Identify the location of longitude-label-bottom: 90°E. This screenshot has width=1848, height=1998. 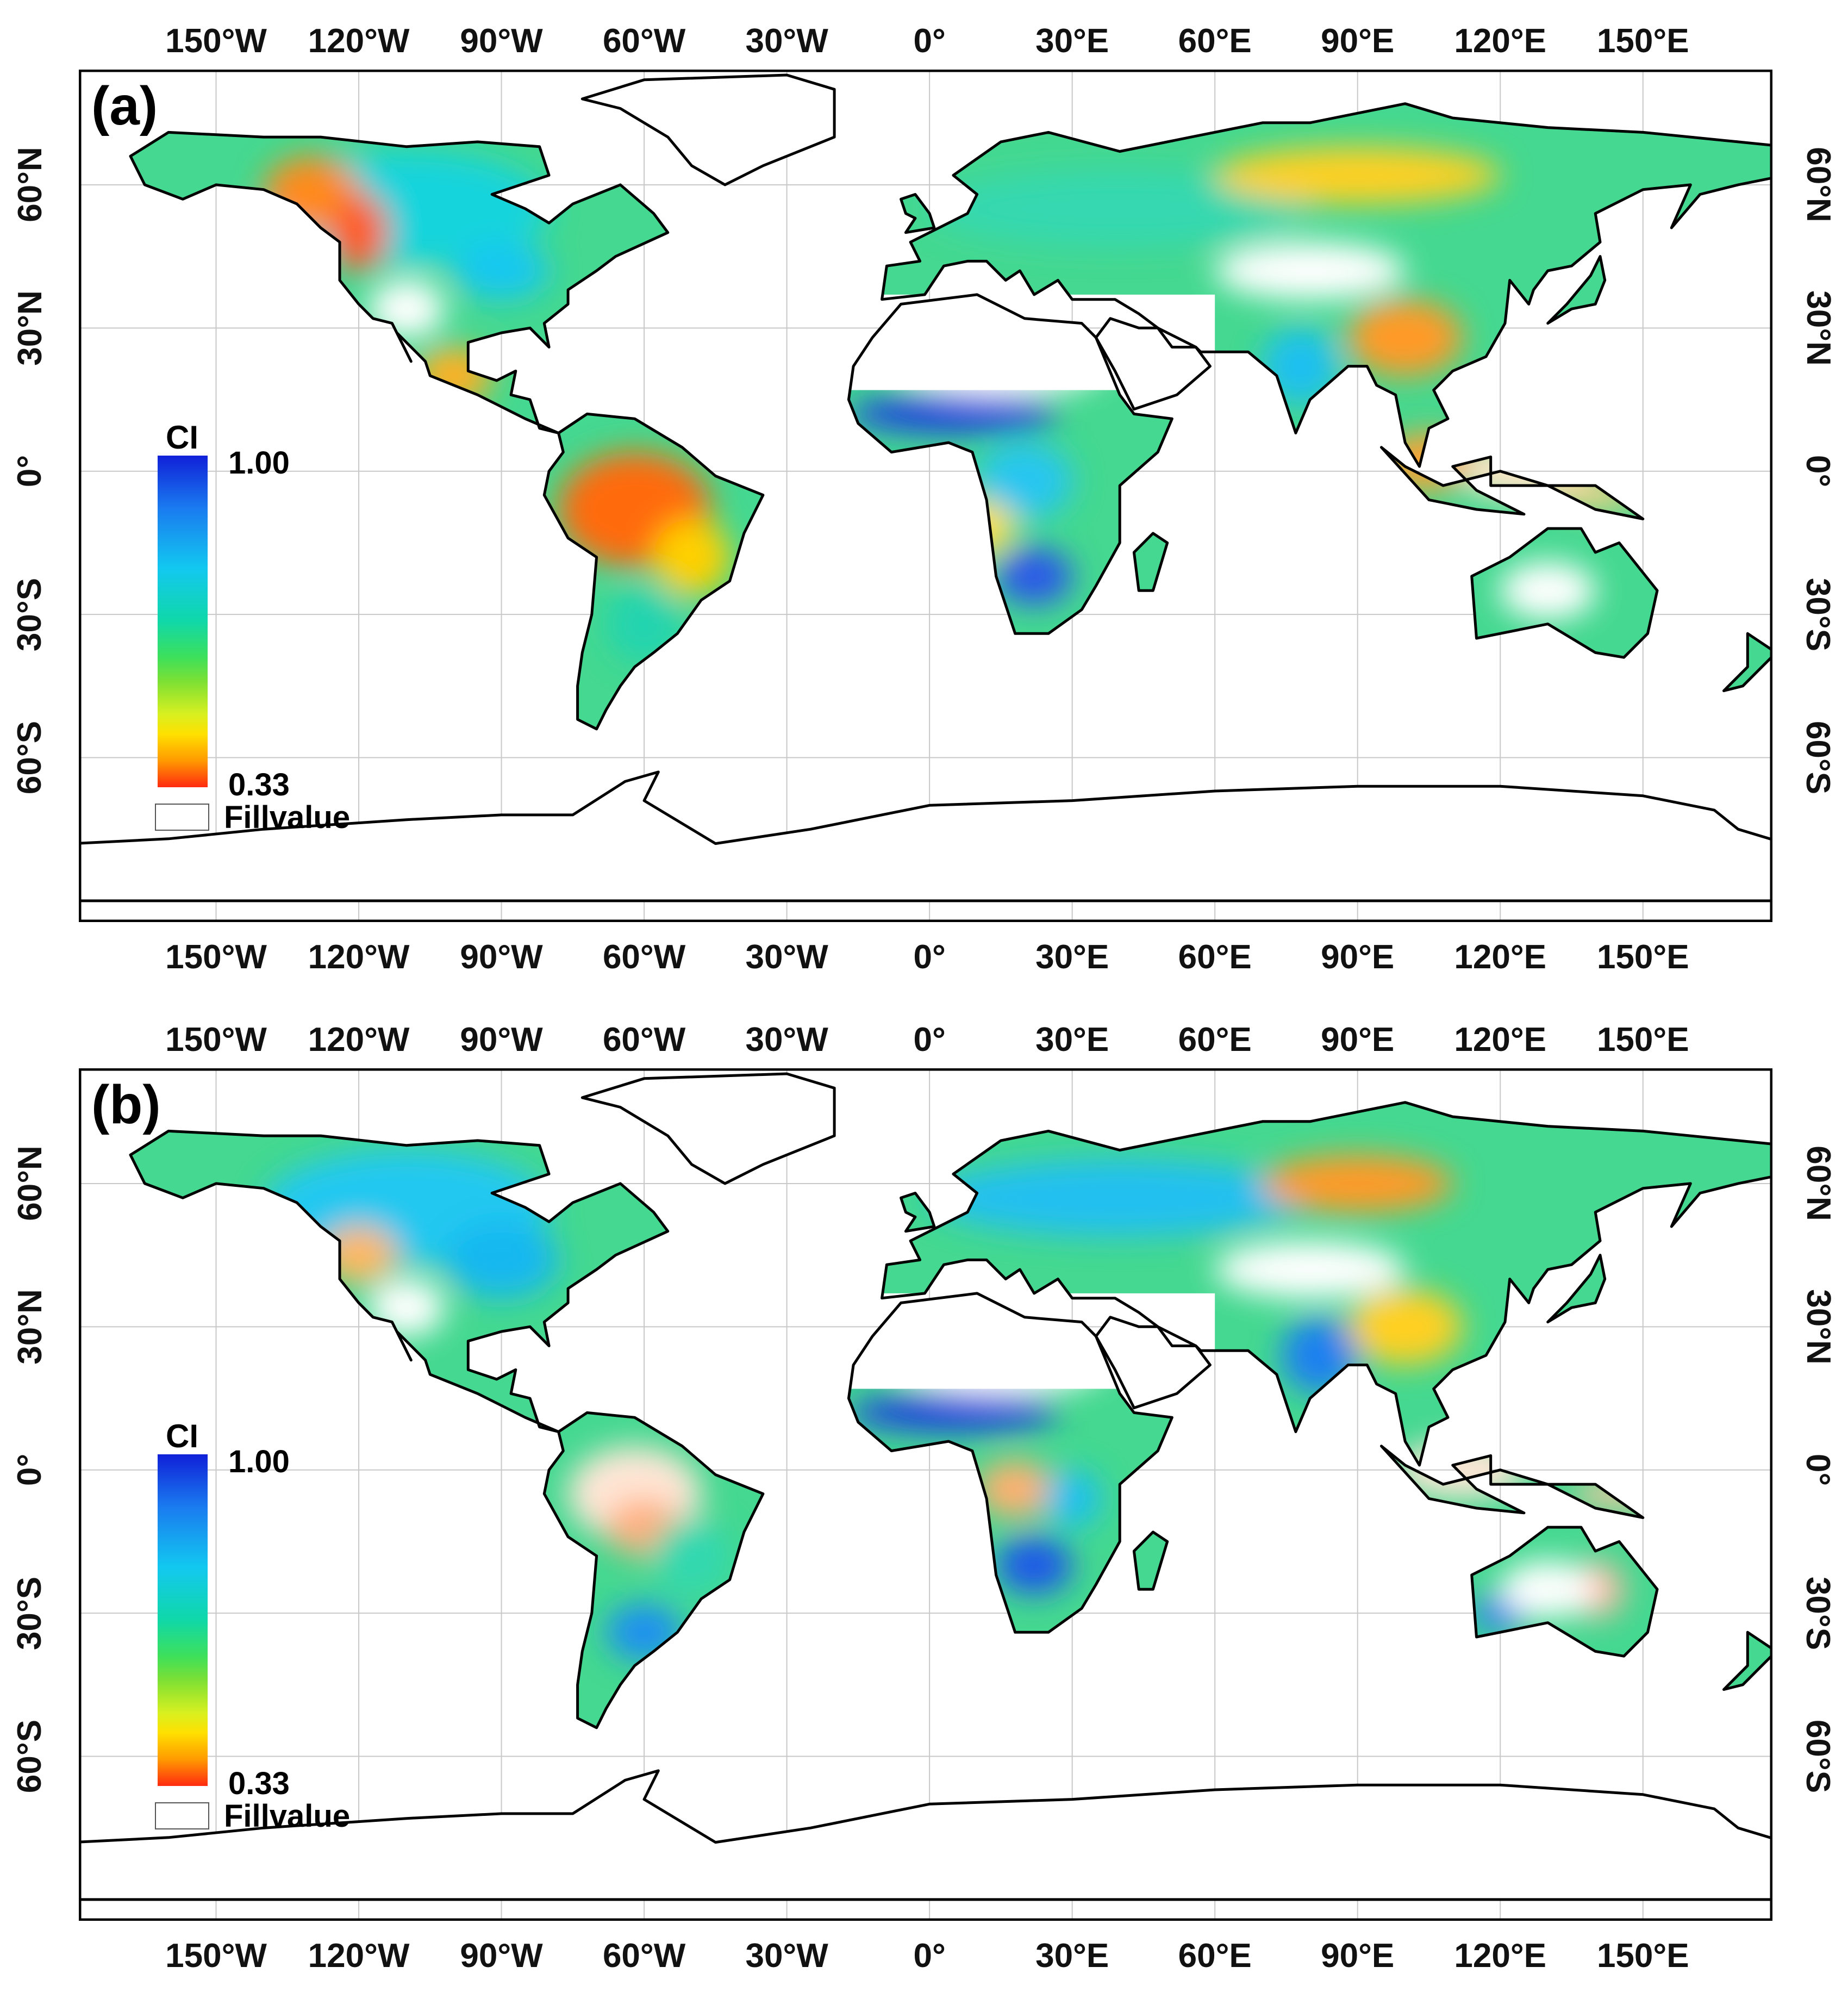
(1358, 957).